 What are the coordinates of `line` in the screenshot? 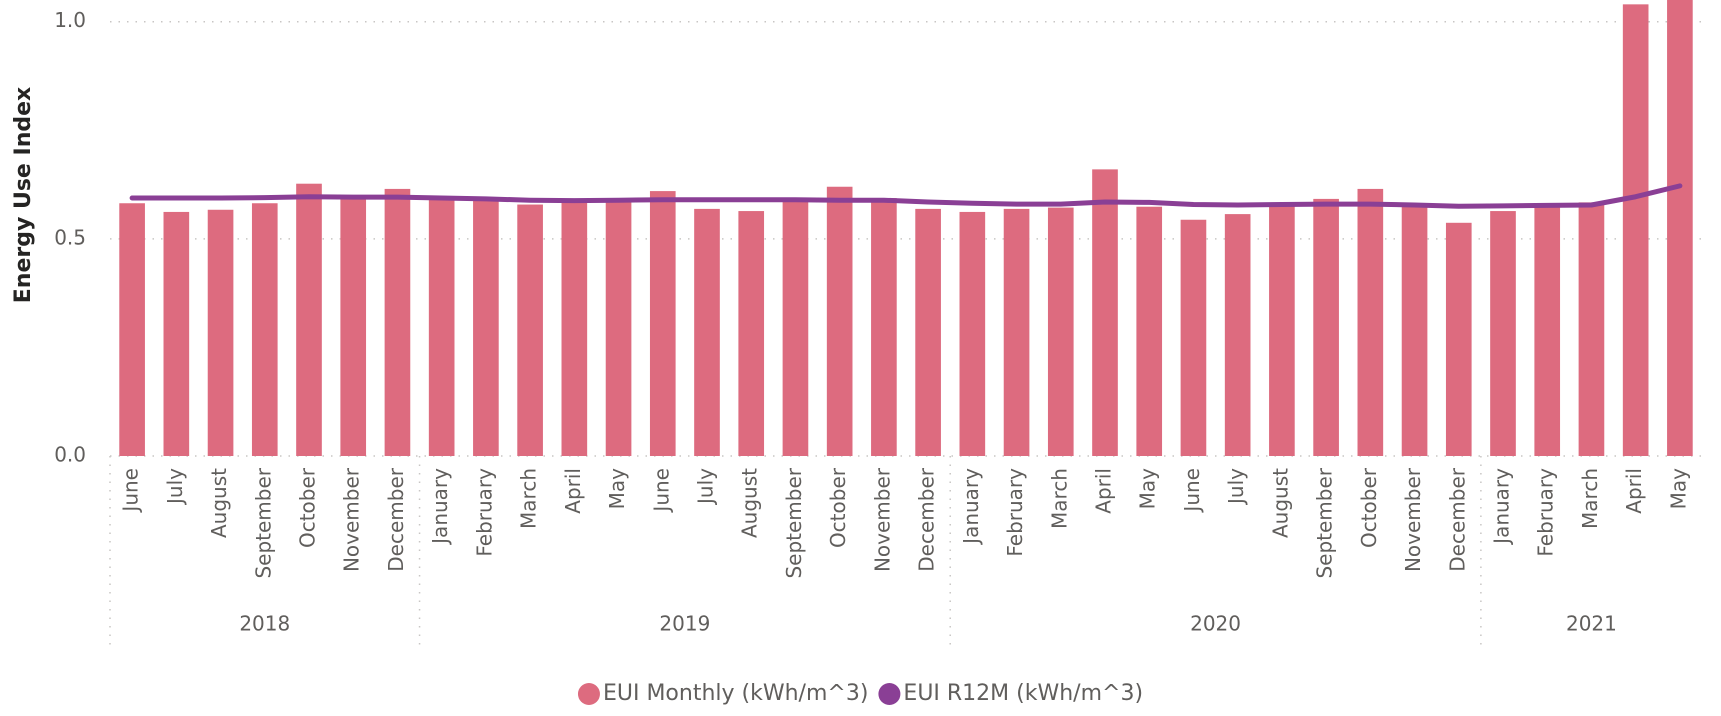 It's located at (906, 196).